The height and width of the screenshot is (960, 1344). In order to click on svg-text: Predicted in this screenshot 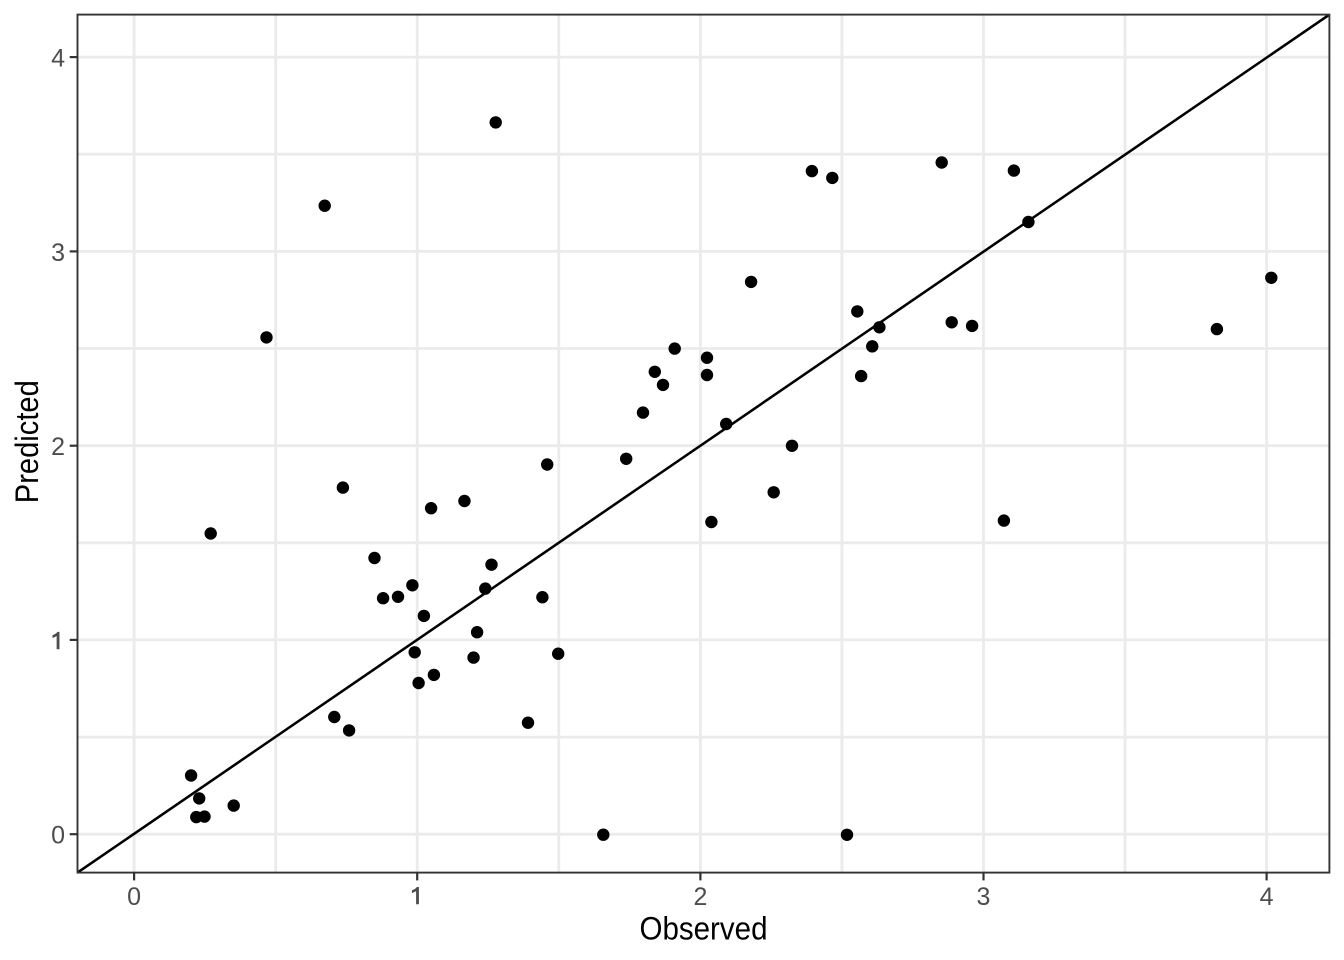, I will do `click(27, 441)`.